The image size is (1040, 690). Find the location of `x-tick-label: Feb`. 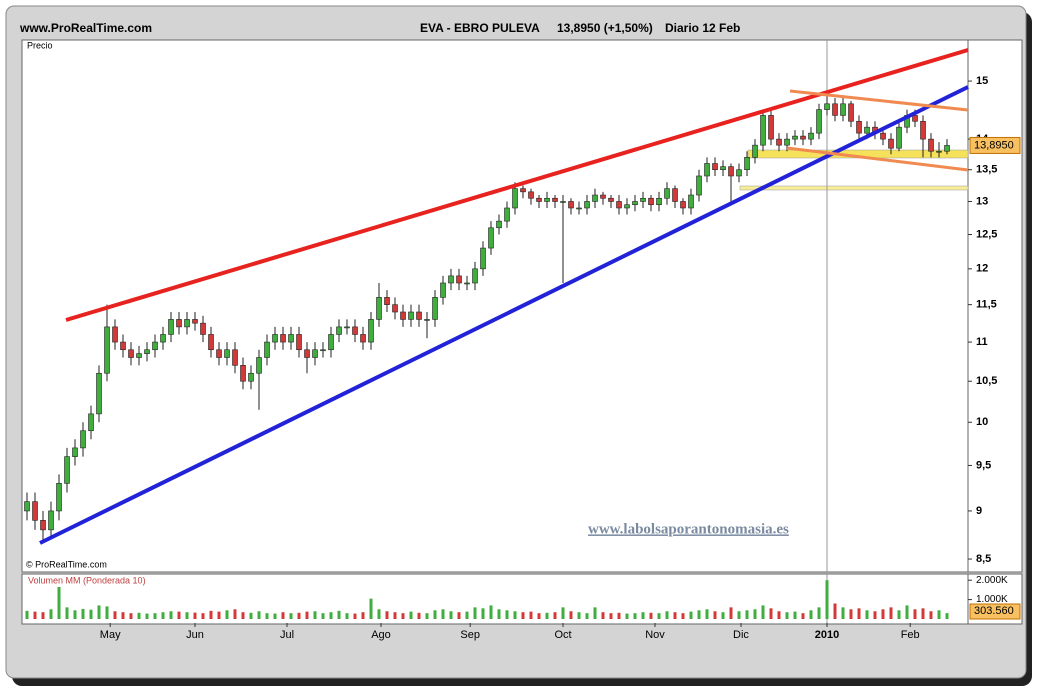

x-tick-label: Feb is located at coordinates (910, 635).